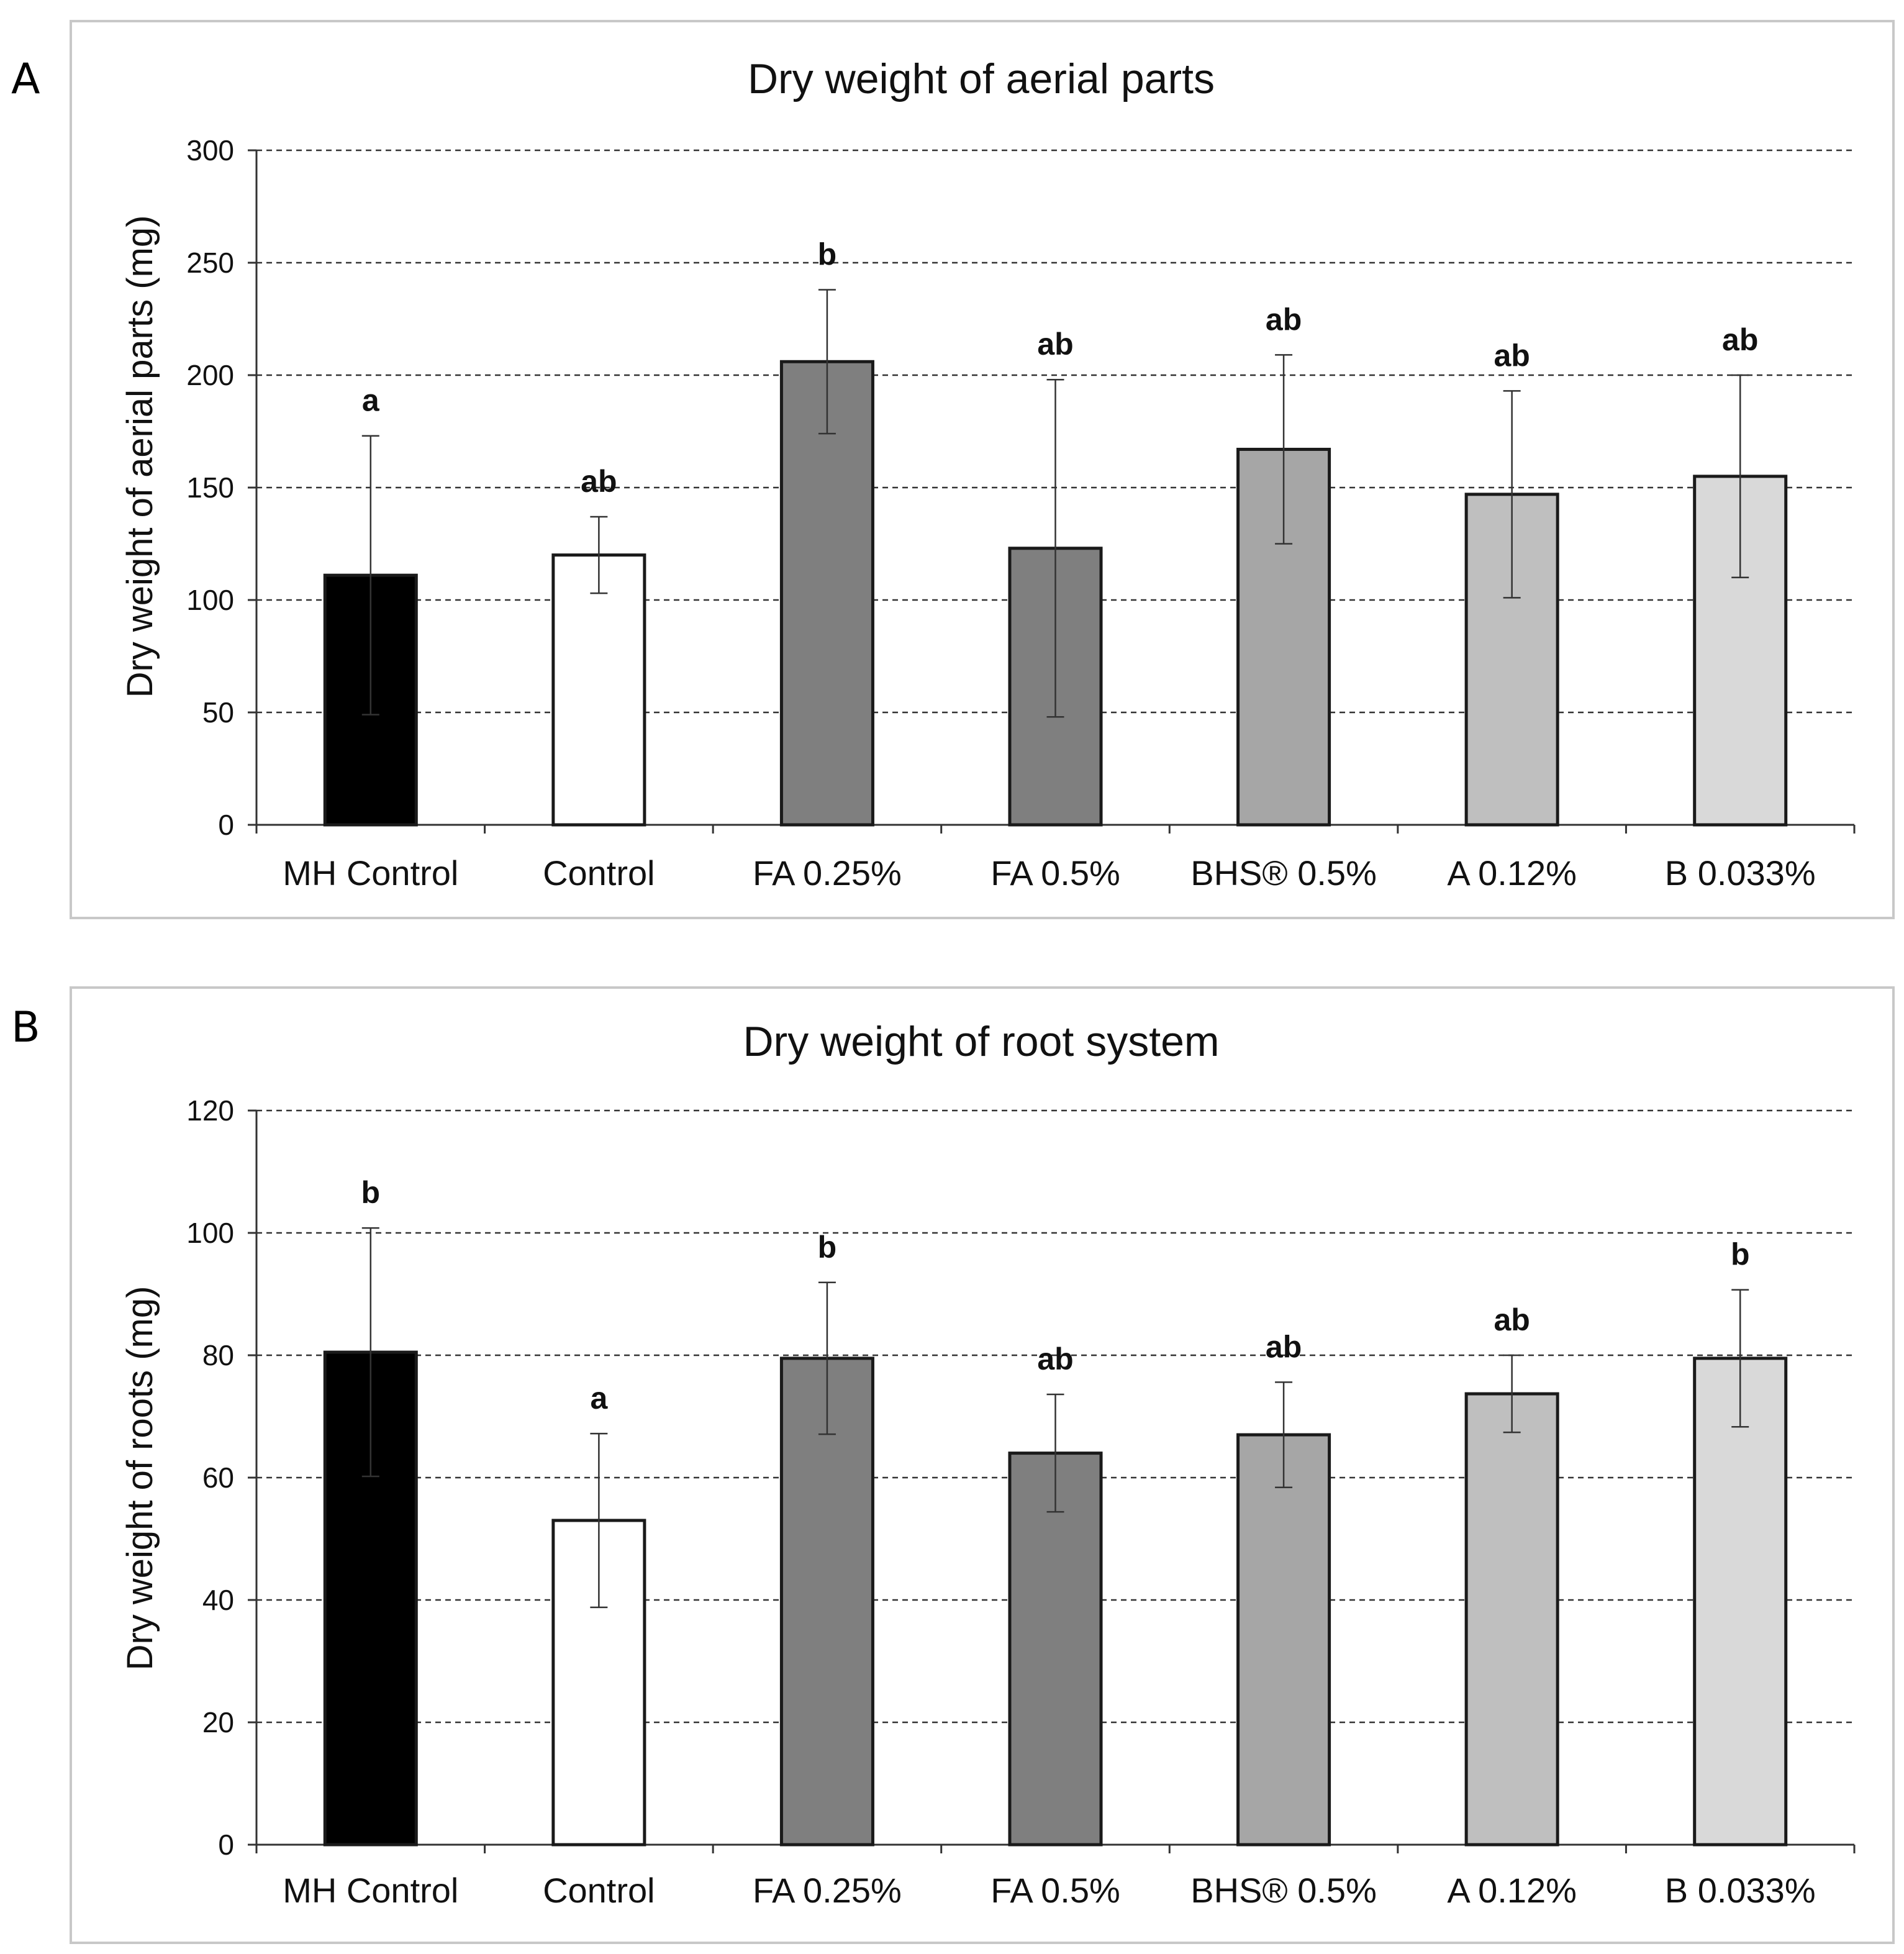  What do you see at coordinates (210, 263) in the screenshot?
I see `y-tick-label: 250` at bounding box center [210, 263].